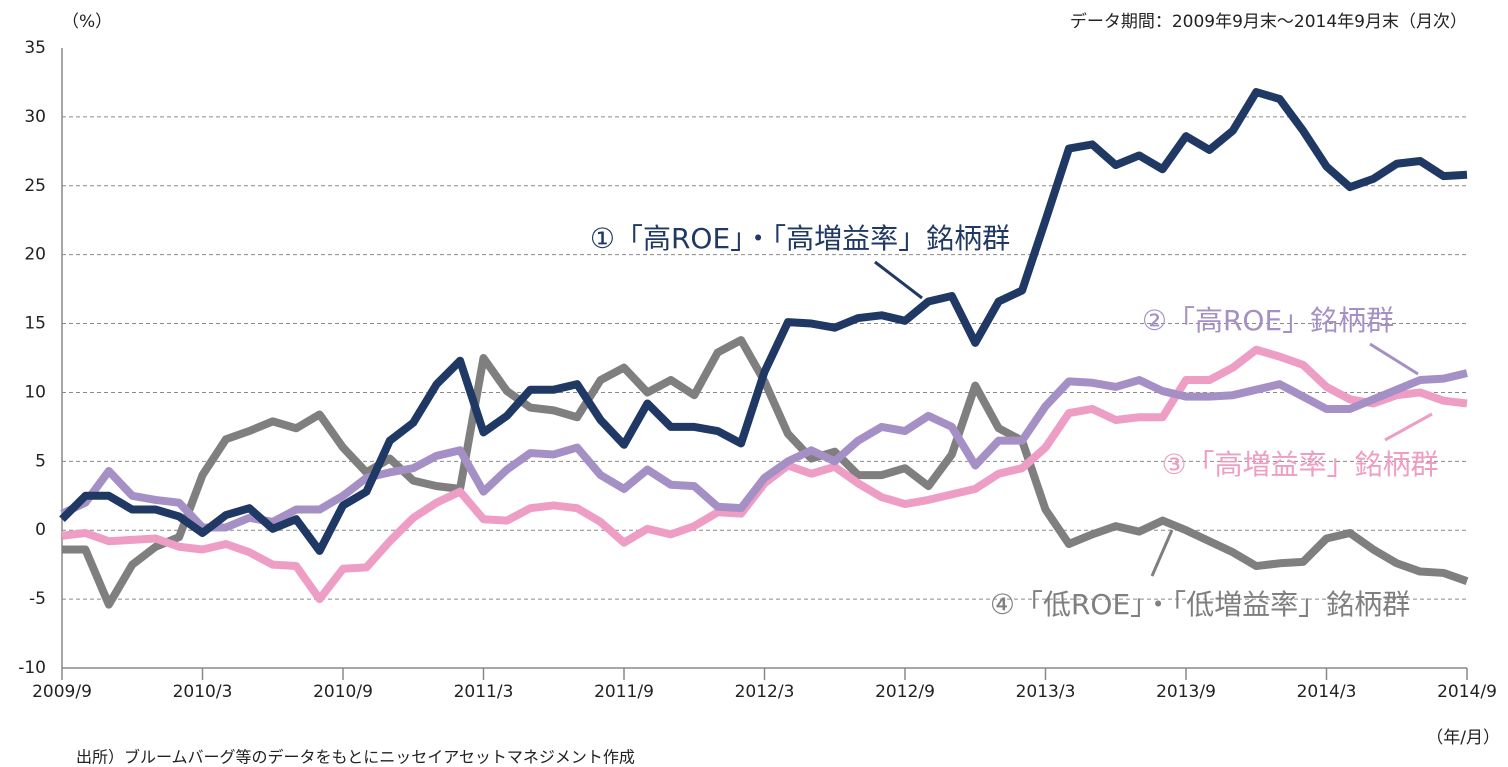  What do you see at coordinates (355, 757) in the screenshot?
I see `source-note: 出所）ブルームバーグ等のデータをもとにニッセイアセットマネジメント作成` at bounding box center [355, 757].